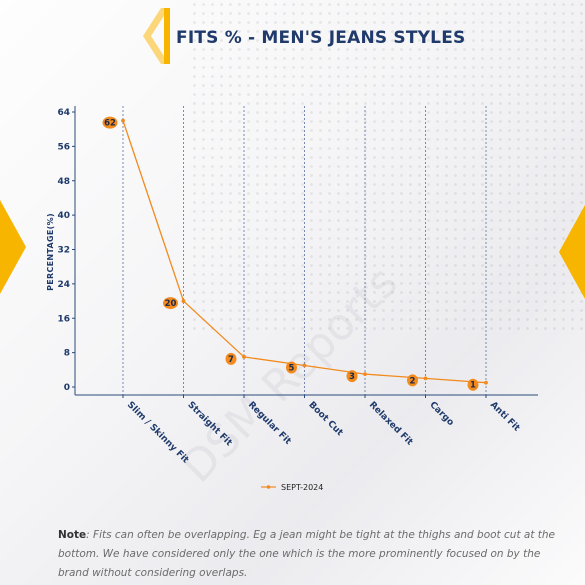 The height and width of the screenshot is (585, 585). I want to click on data-label-group: 62, so click(110, 122).